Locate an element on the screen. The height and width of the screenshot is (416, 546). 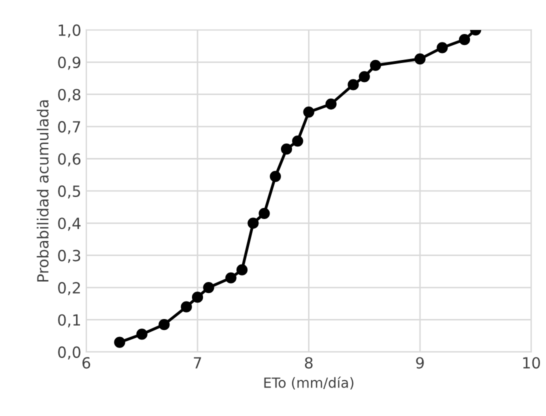
x-tick-label: 6 is located at coordinates (86, 363).